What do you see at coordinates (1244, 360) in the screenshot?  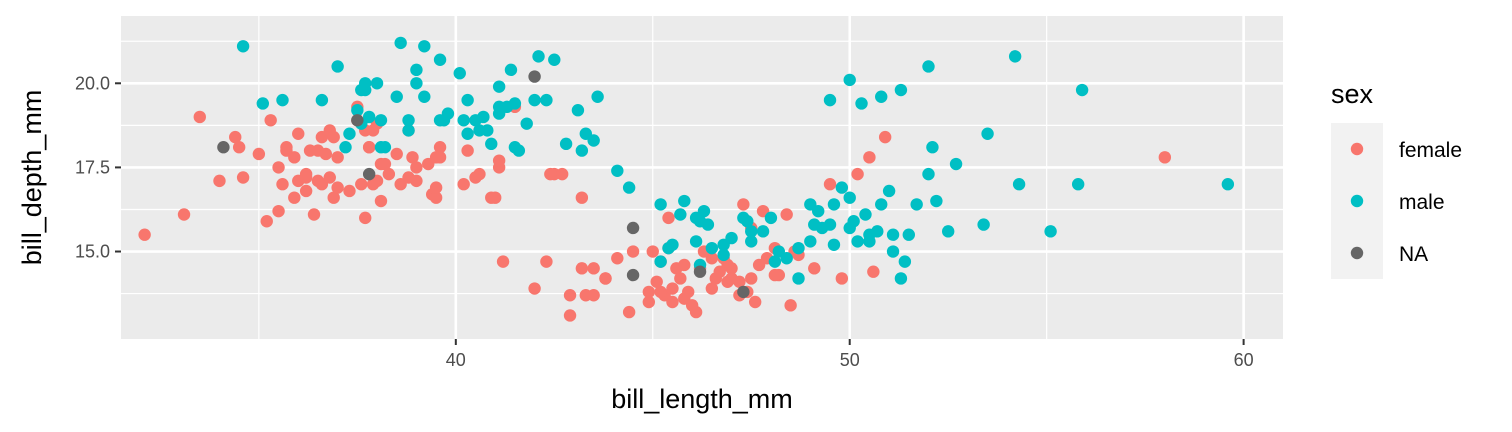 I see `x-tick-label: 60` at bounding box center [1244, 360].